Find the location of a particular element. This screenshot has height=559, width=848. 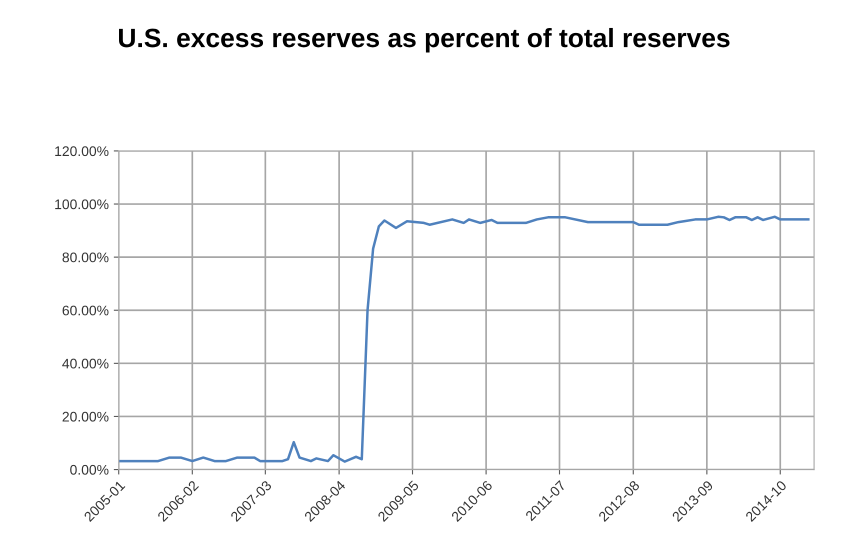

y-tick-label: 80.00% is located at coordinates (85, 257).